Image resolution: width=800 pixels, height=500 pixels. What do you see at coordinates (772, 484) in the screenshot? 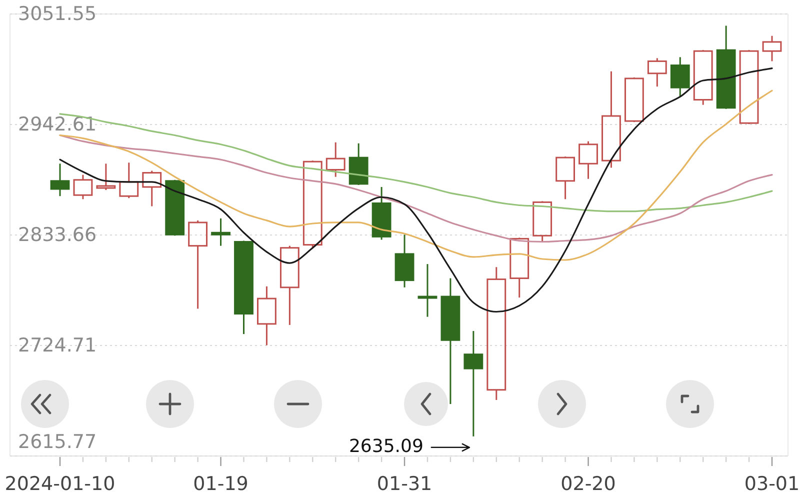
I see `x-tick-label: 03-01` at bounding box center [772, 484].